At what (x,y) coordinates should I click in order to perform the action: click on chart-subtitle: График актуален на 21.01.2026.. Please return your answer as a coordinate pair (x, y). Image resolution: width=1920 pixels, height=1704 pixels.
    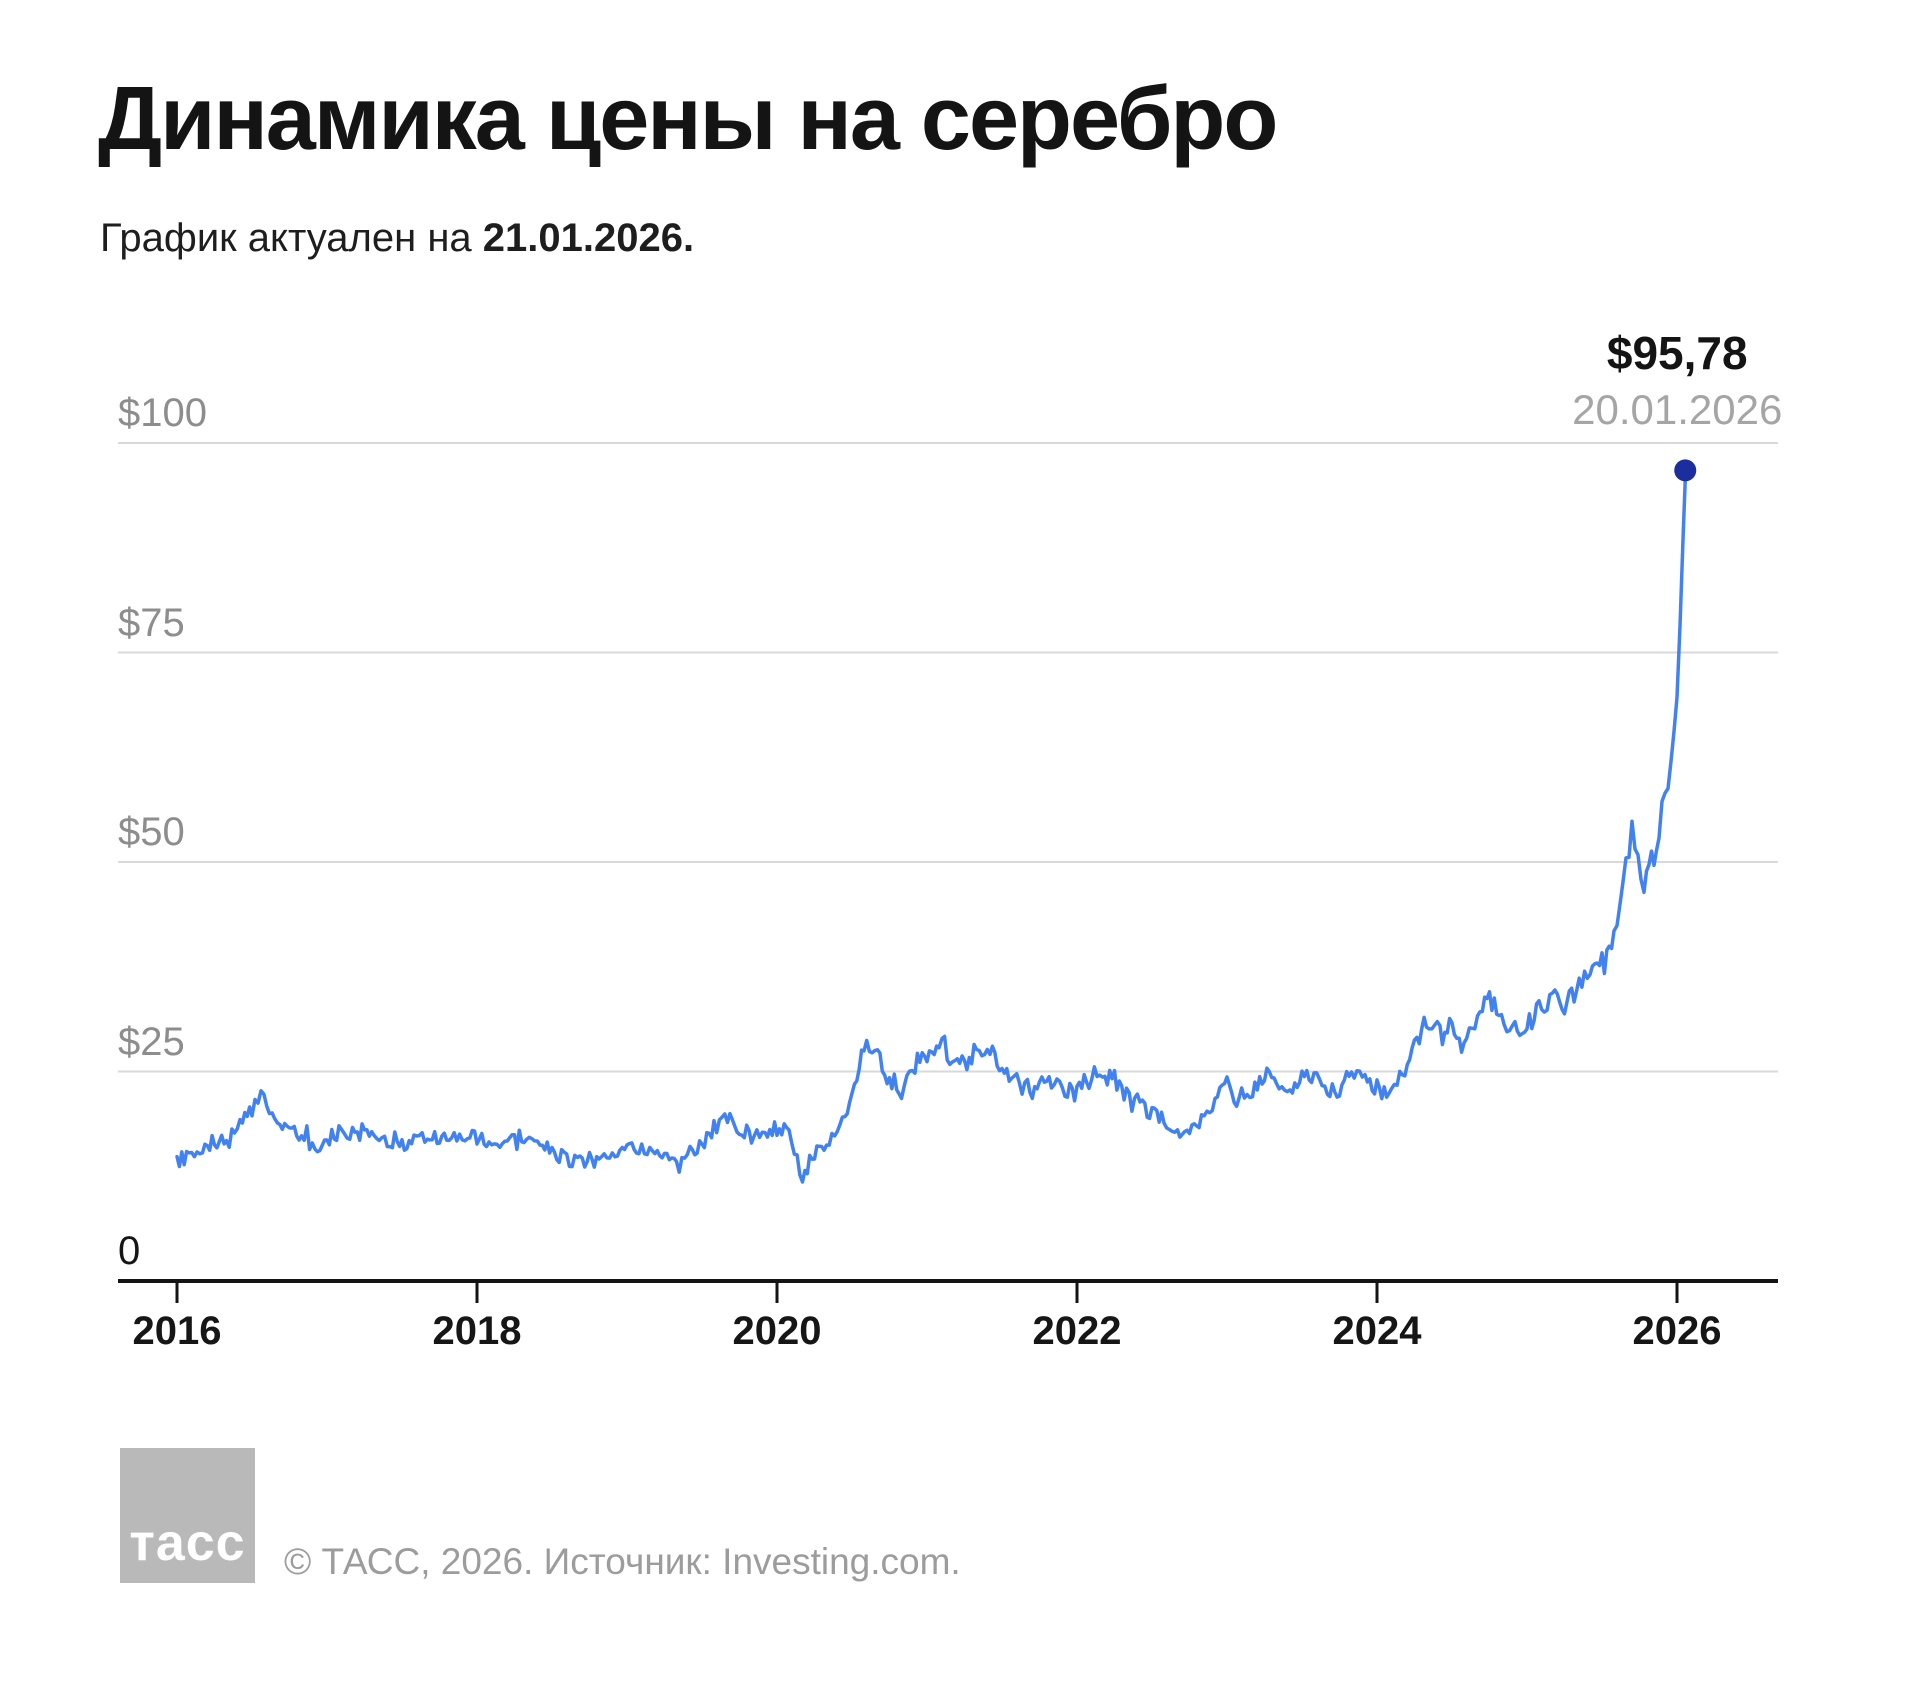
    Looking at the image, I should click on (397, 238).